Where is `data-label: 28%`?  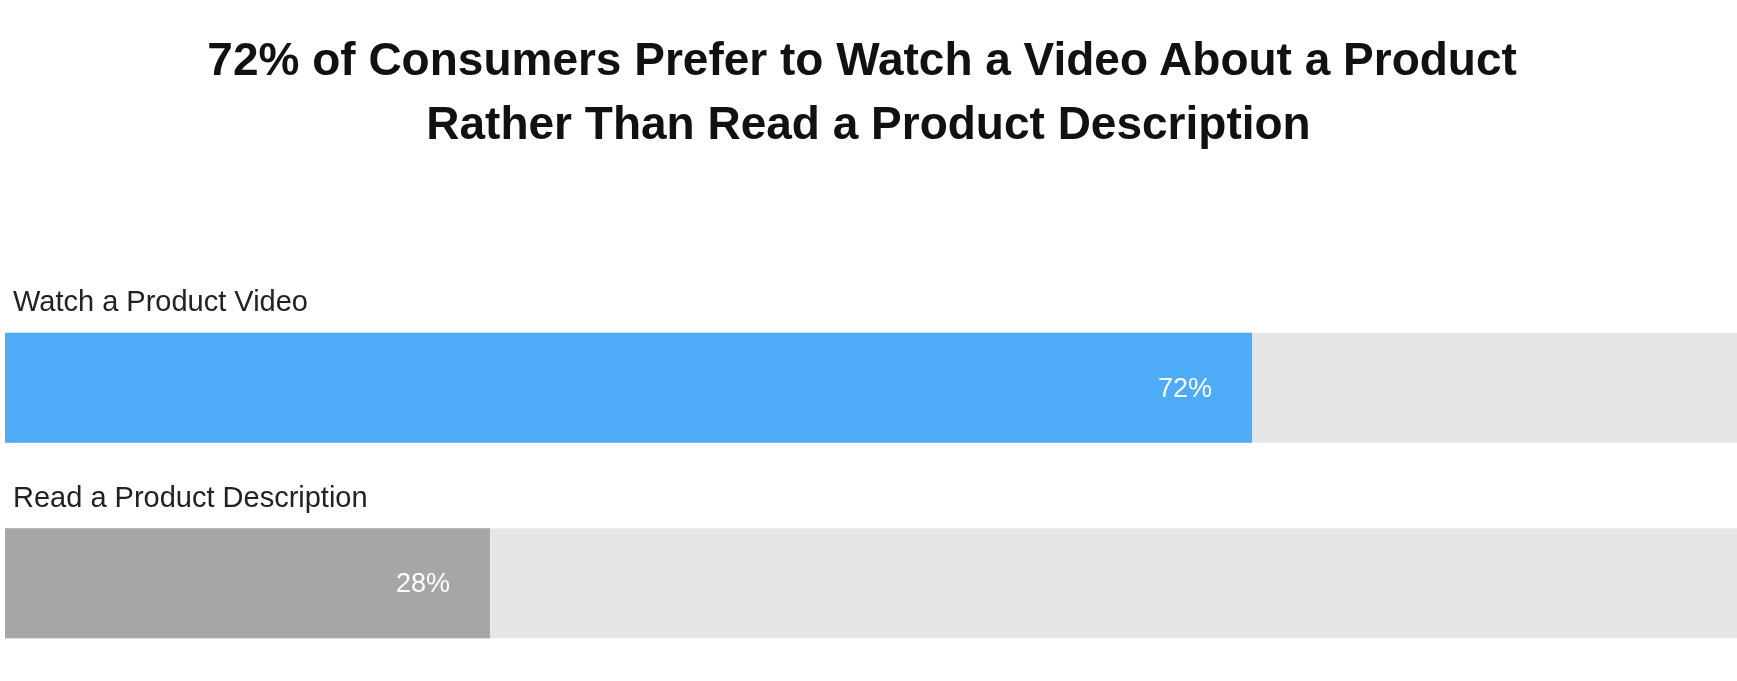 data-label: 28% is located at coordinates (422, 583).